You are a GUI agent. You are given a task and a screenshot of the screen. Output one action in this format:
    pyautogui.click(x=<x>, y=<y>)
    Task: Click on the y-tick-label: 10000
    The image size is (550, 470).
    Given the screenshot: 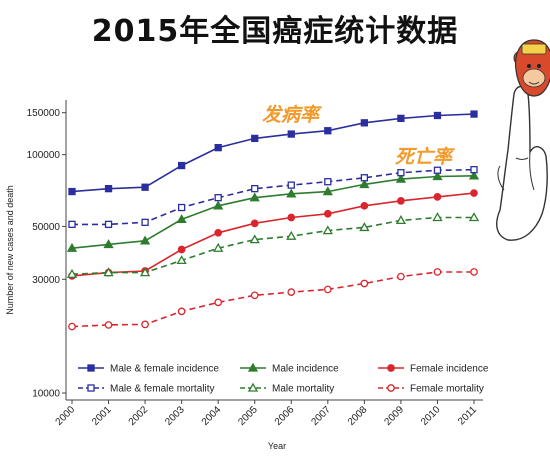 What is the action you would take?
    pyautogui.click(x=46, y=394)
    